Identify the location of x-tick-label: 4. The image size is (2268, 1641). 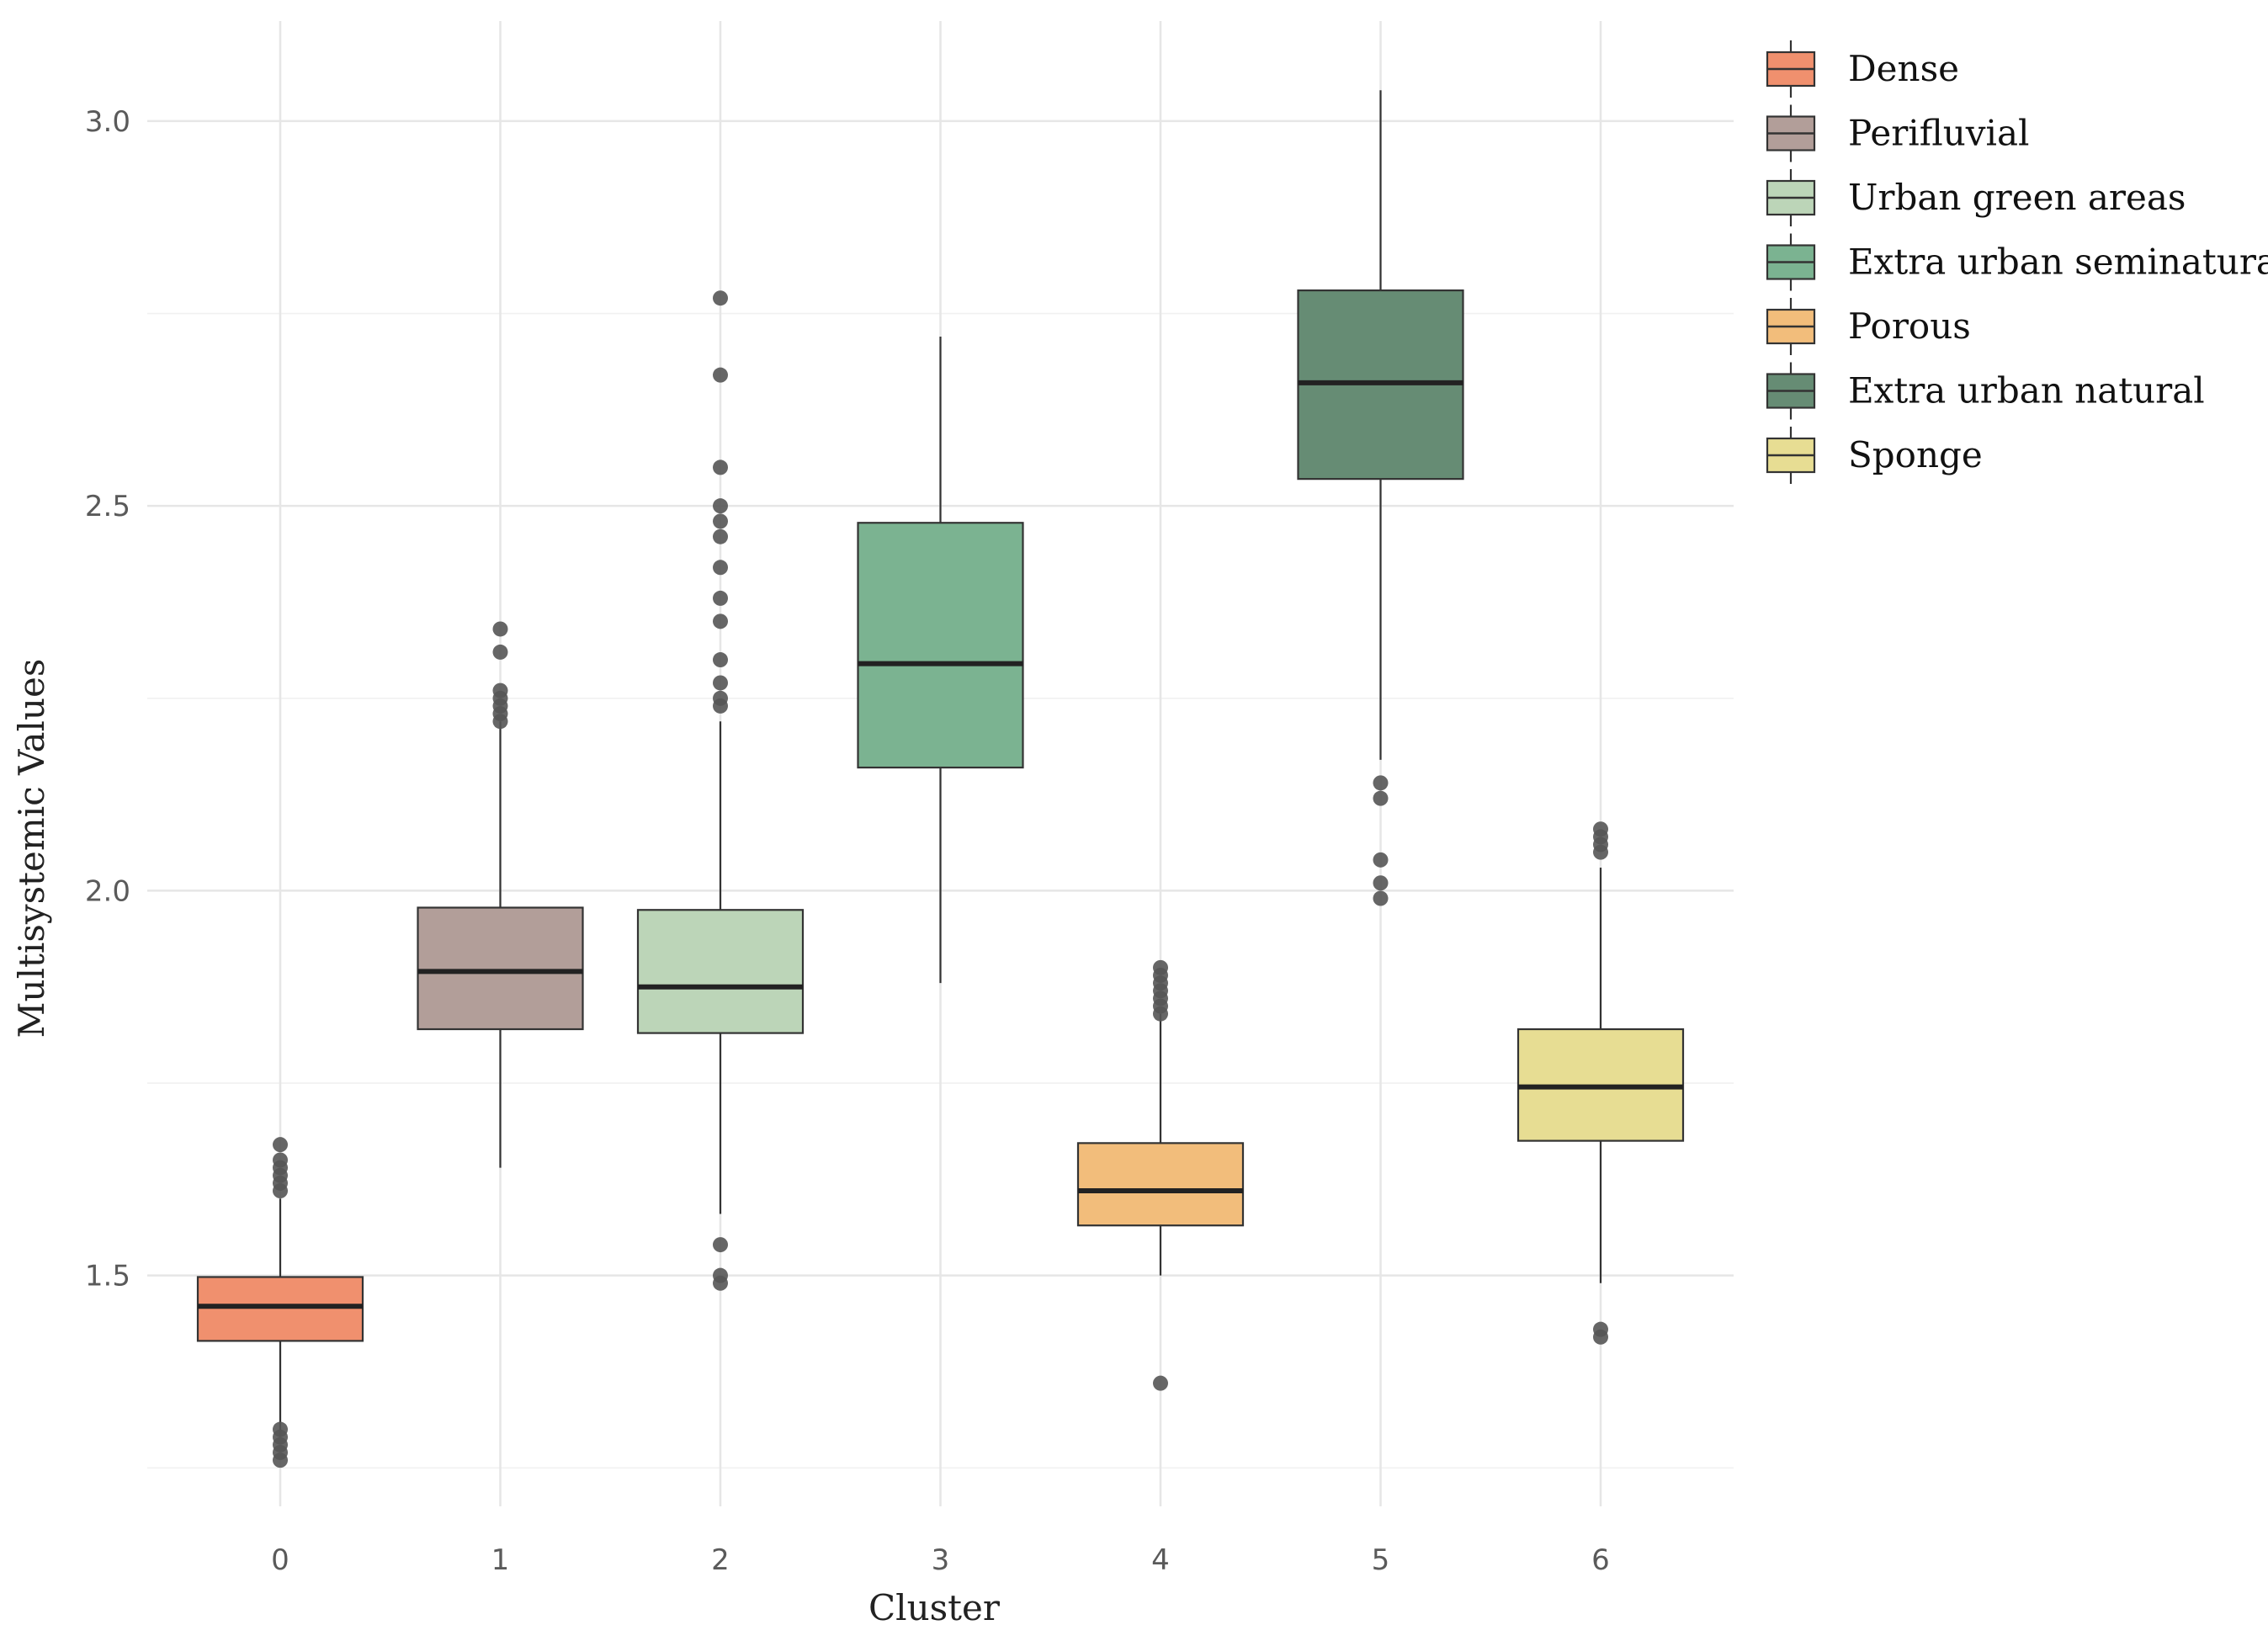
(1160, 1560).